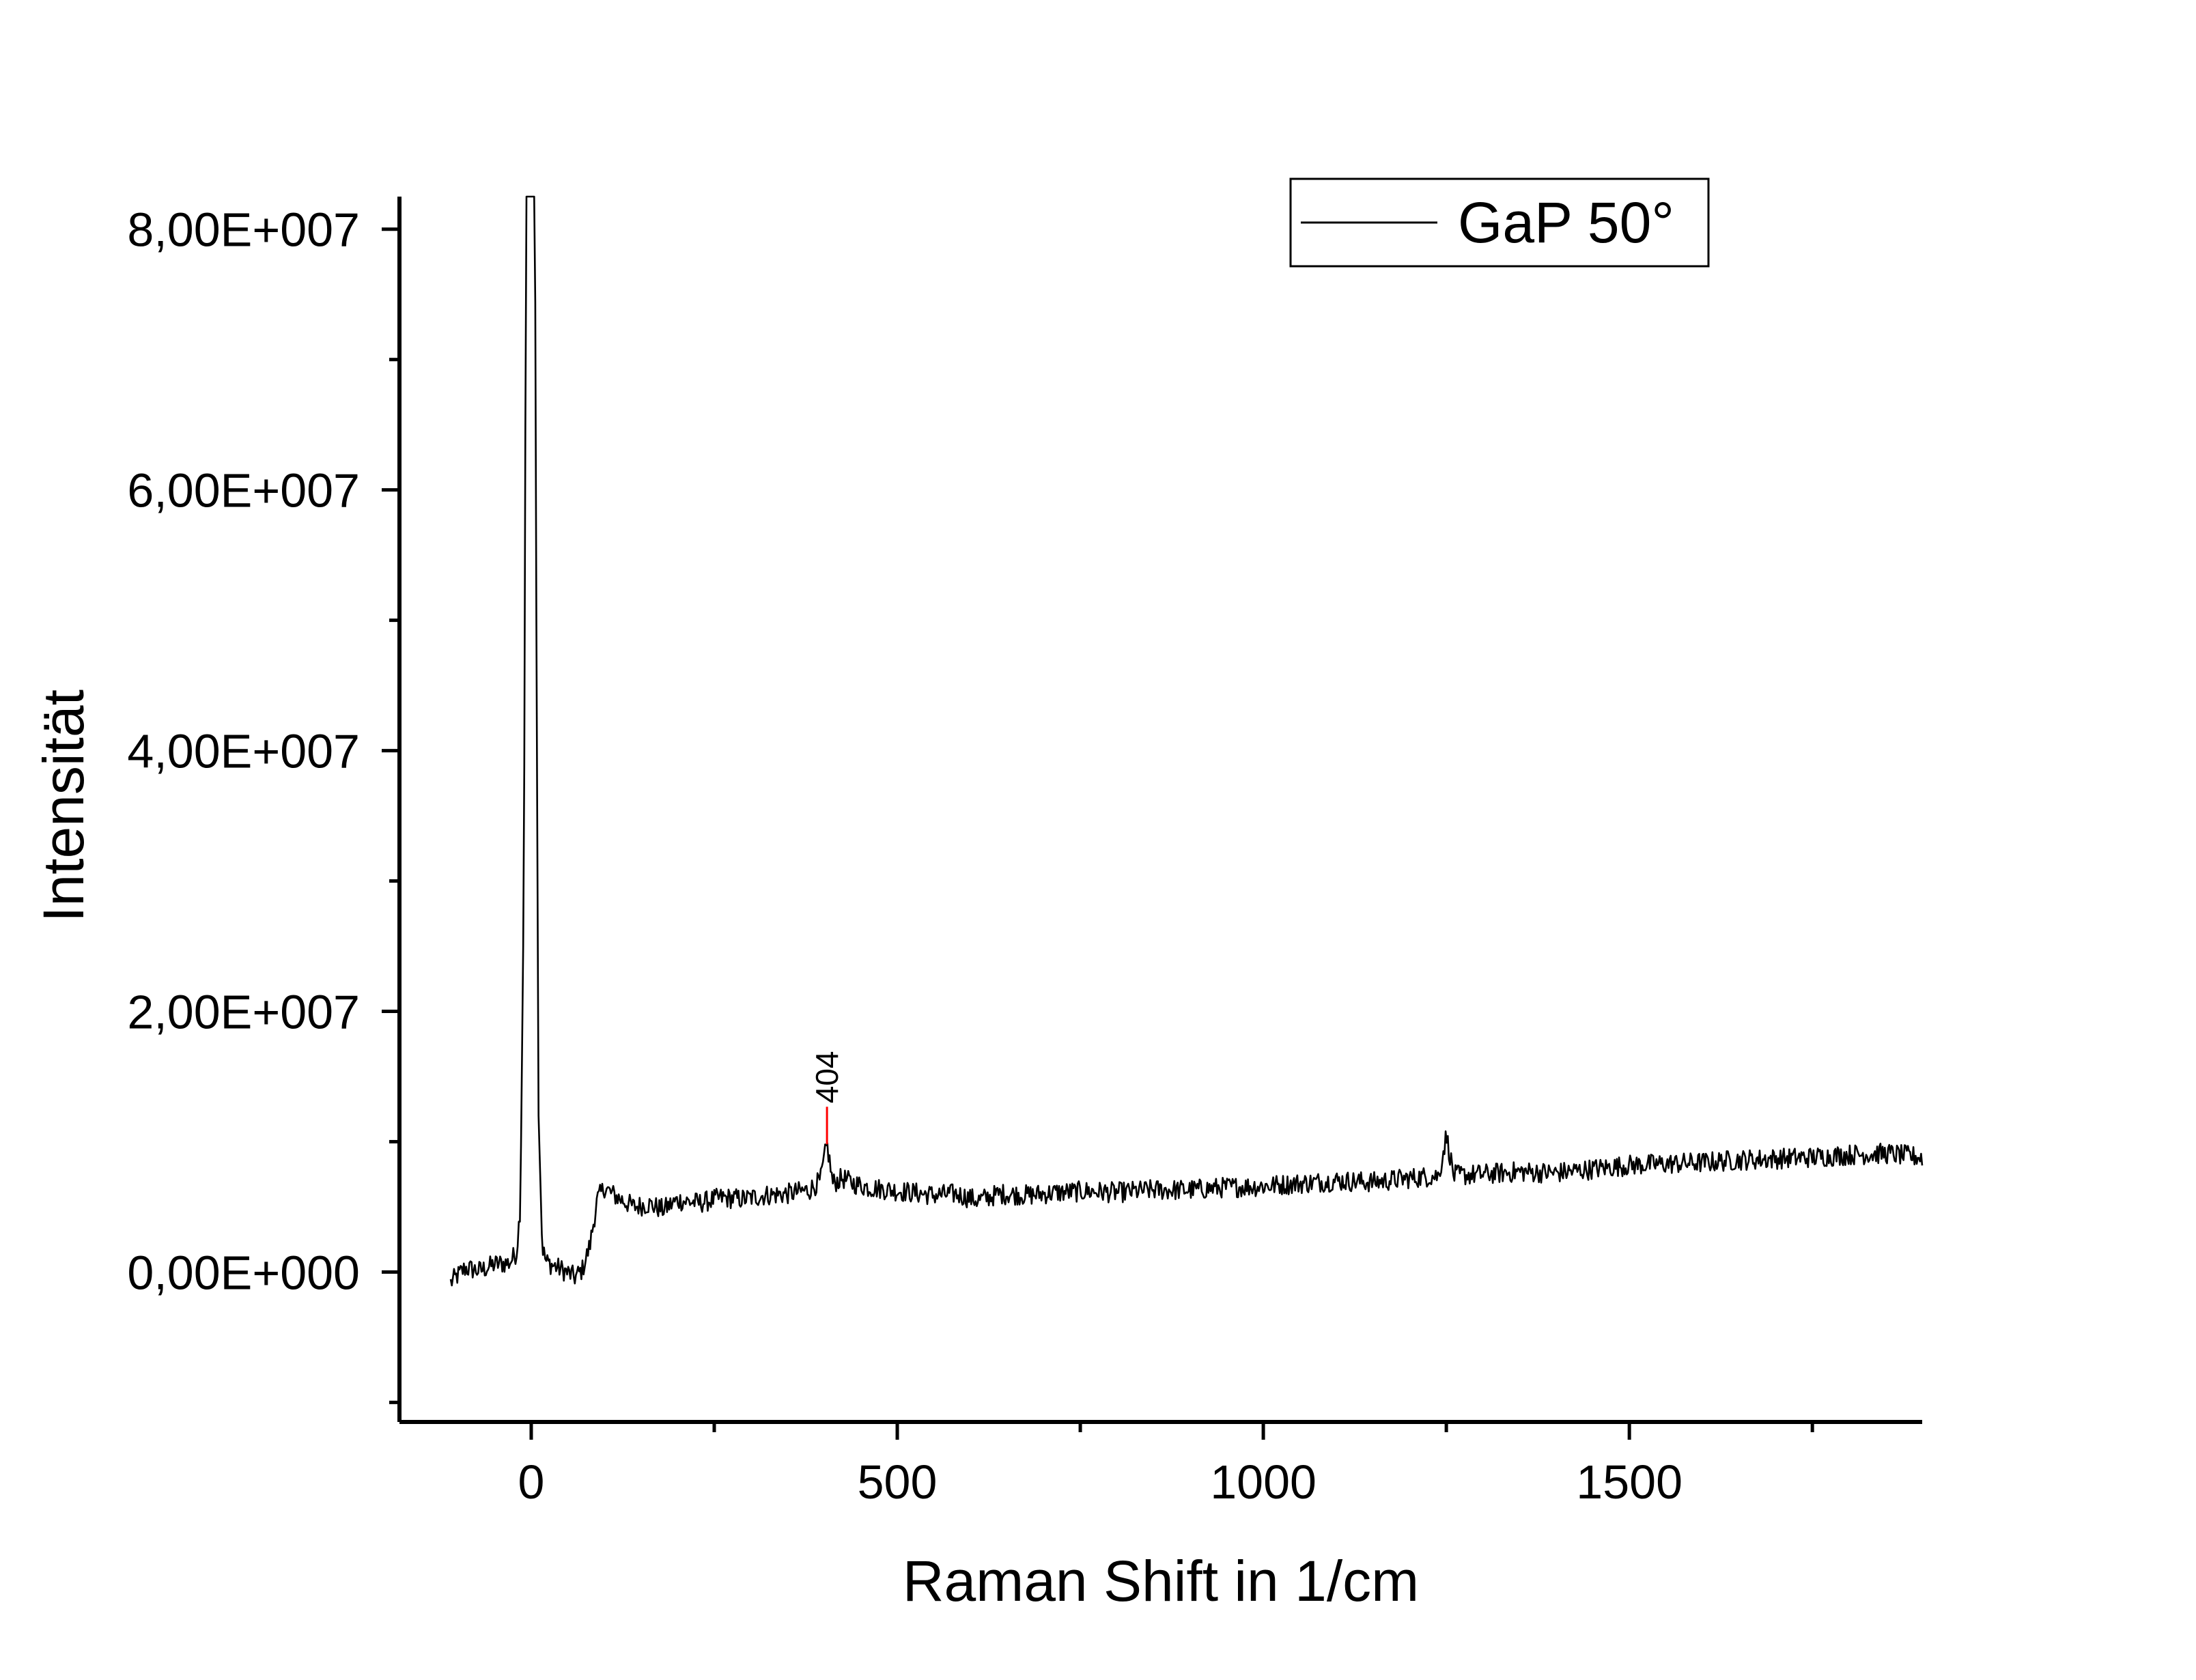 This screenshot has height=1680, width=2196. I want to click on x-tick-label: 1500, so click(1630, 1482).